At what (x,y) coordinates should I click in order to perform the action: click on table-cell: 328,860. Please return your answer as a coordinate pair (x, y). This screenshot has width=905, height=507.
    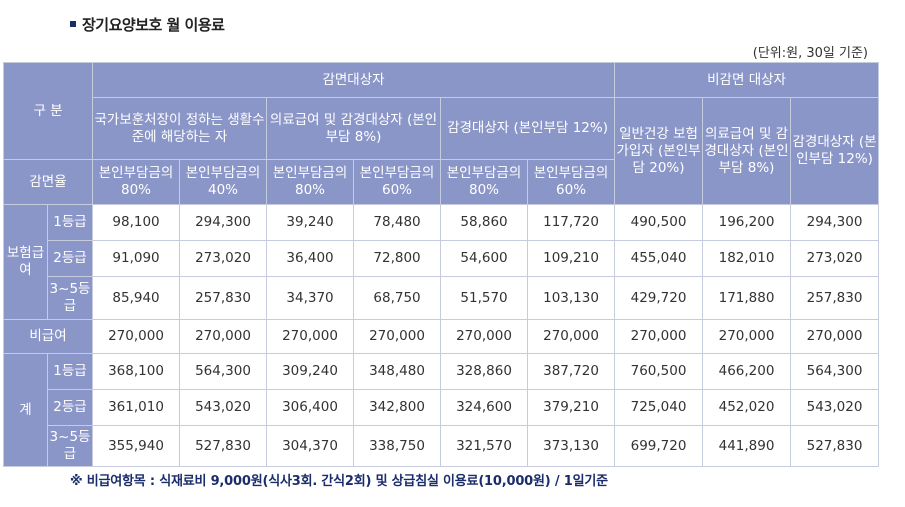
    Looking at the image, I should click on (484, 371).